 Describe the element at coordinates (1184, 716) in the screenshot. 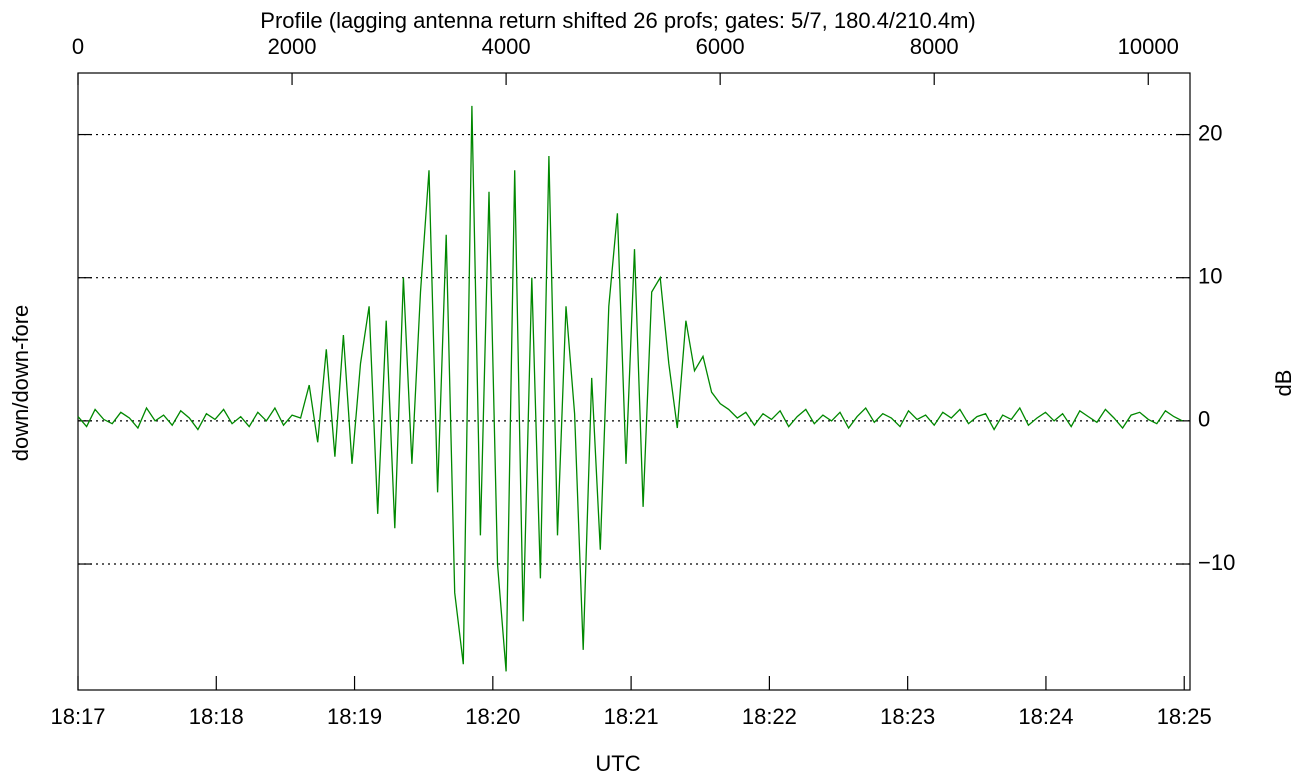

I see `x-tick-label: 18:25` at that location.